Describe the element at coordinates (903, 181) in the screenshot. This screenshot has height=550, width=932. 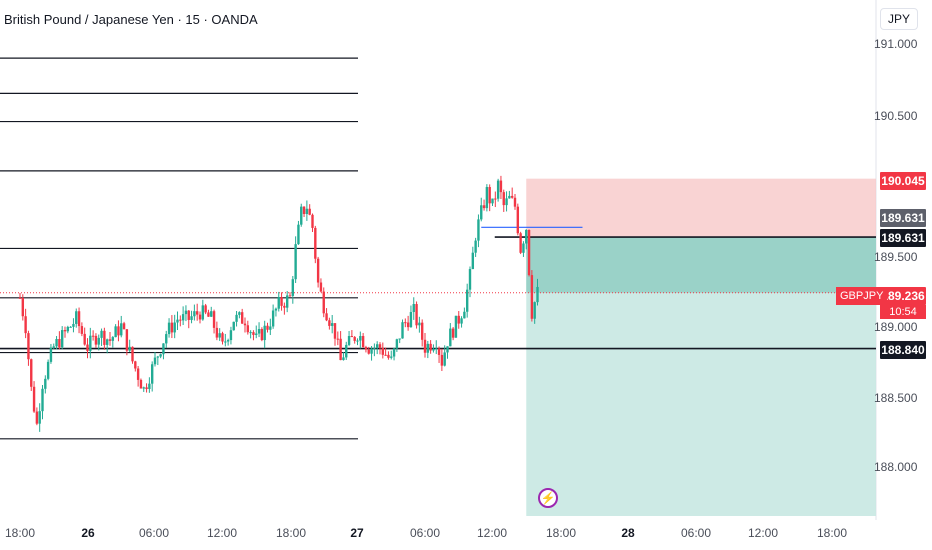
I see `stop-price-tag: 190.045` at that location.